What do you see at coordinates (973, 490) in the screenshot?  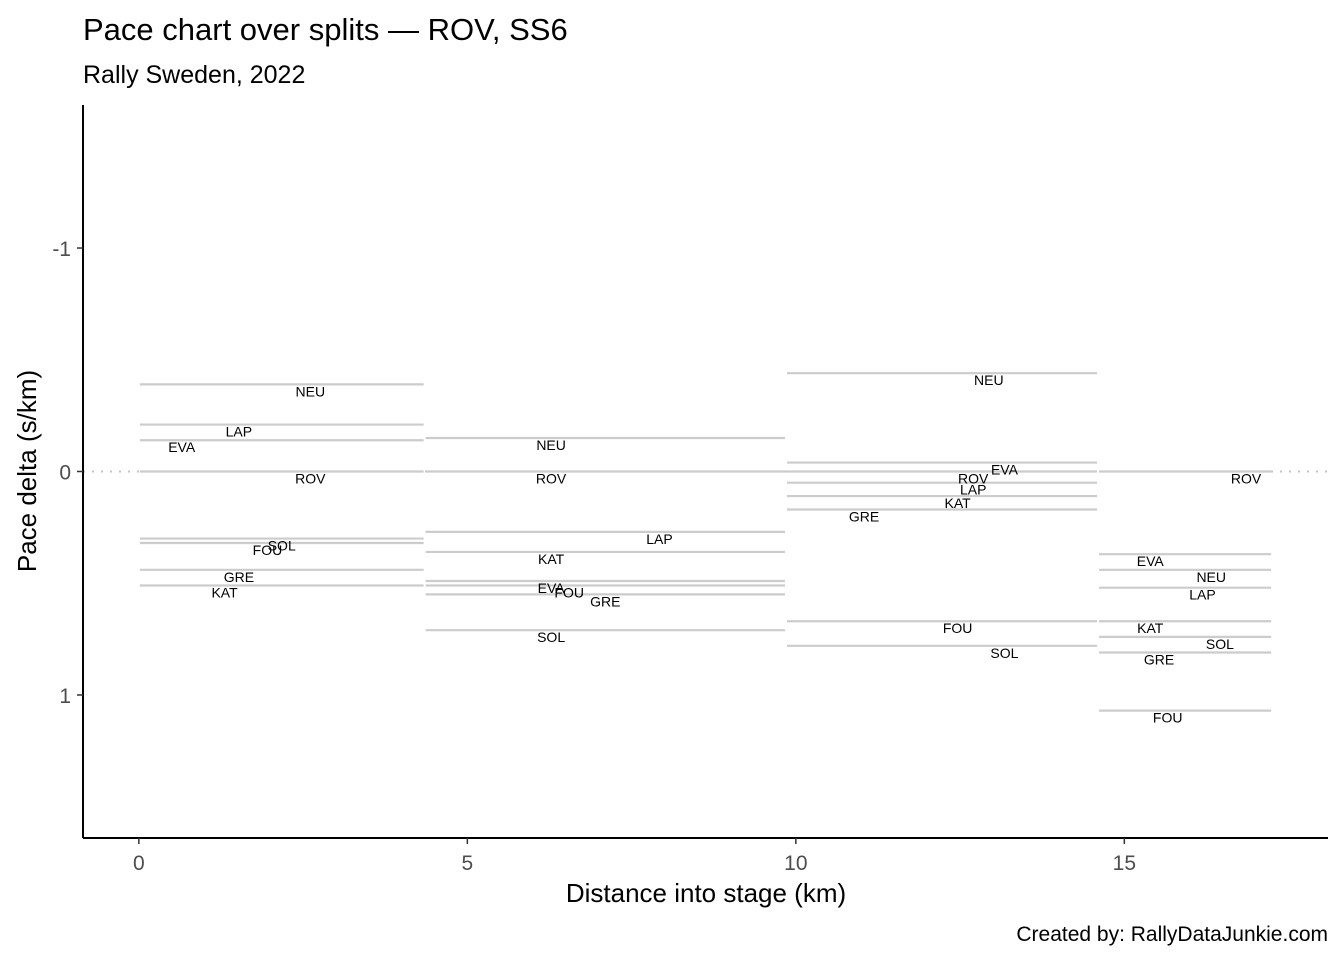 I see `driver-label-lap-split-3: LAP` at bounding box center [973, 490].